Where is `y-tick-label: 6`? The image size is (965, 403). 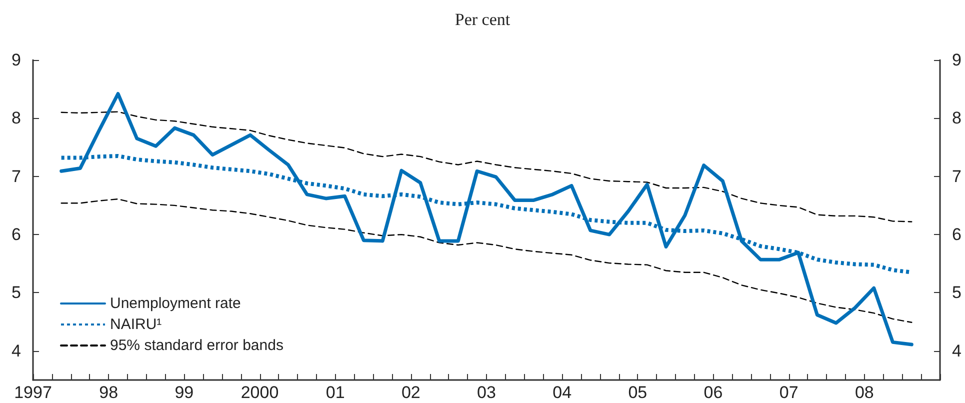 y-tick-label: 6 is located at coordinates (16, 234).